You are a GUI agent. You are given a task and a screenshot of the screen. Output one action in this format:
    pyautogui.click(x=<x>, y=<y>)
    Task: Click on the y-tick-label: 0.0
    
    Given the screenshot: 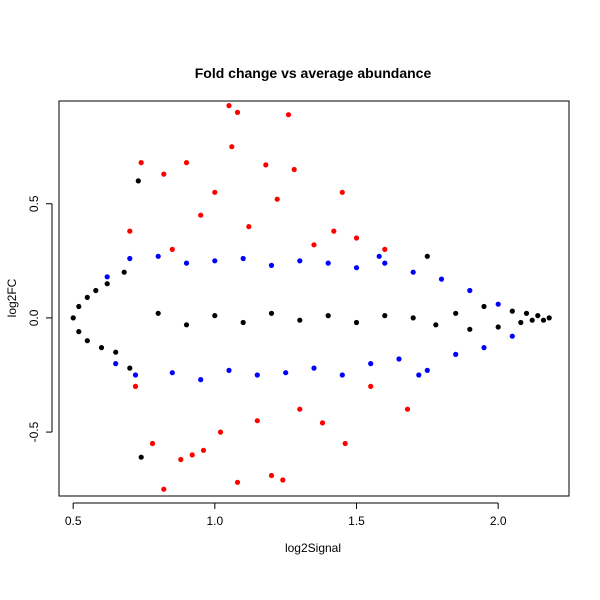 What is the action you would take?
    pyautogui.click(x=34, y=317)
    